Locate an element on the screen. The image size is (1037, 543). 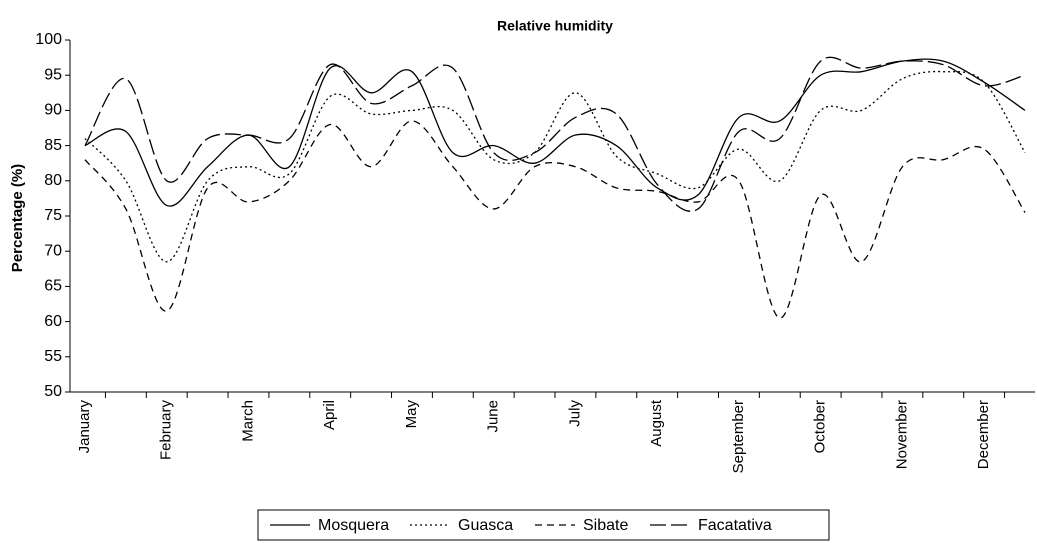
y-tick-label: 60 is located at coordinates (53, 321).